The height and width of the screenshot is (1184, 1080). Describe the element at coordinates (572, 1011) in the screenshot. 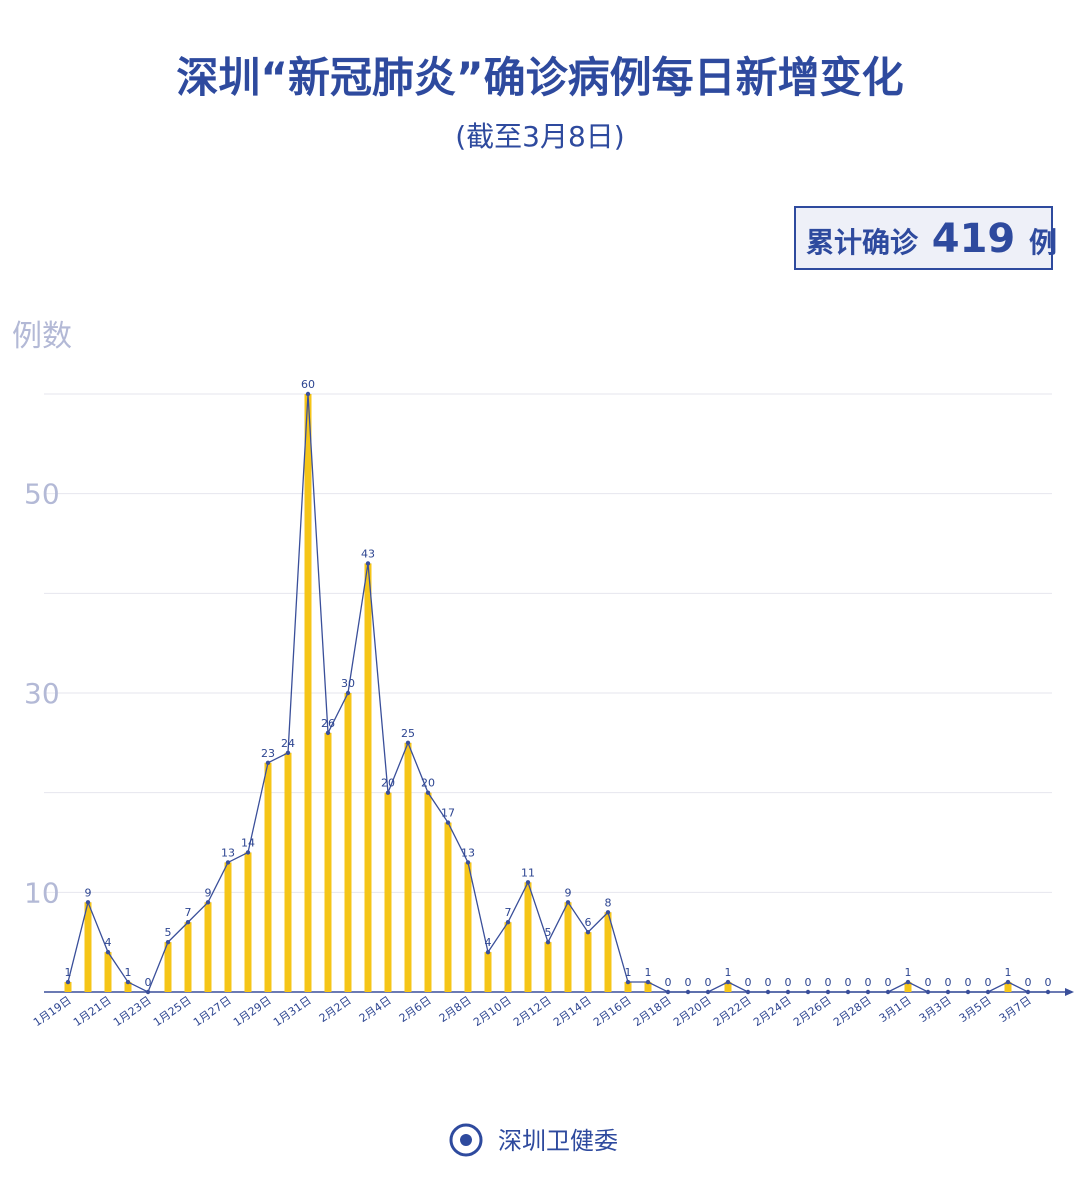

I see `x-tick-label: 2月14日` at that location.